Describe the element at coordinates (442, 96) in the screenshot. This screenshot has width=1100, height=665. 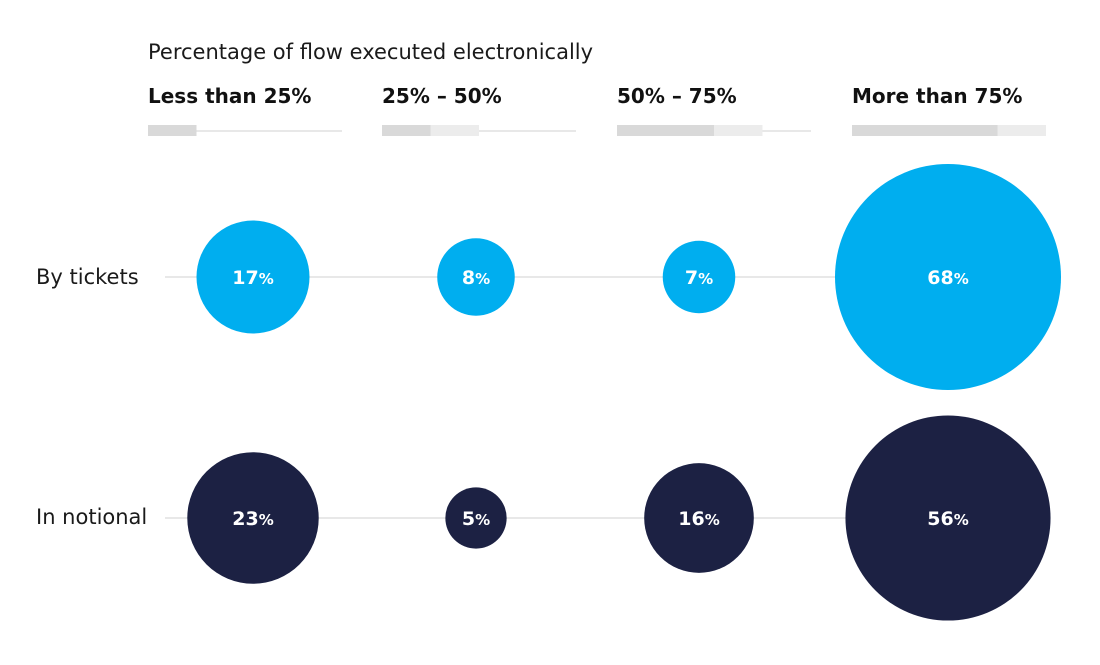
I see `category-label-25-50: 25% – 50%` at that location.